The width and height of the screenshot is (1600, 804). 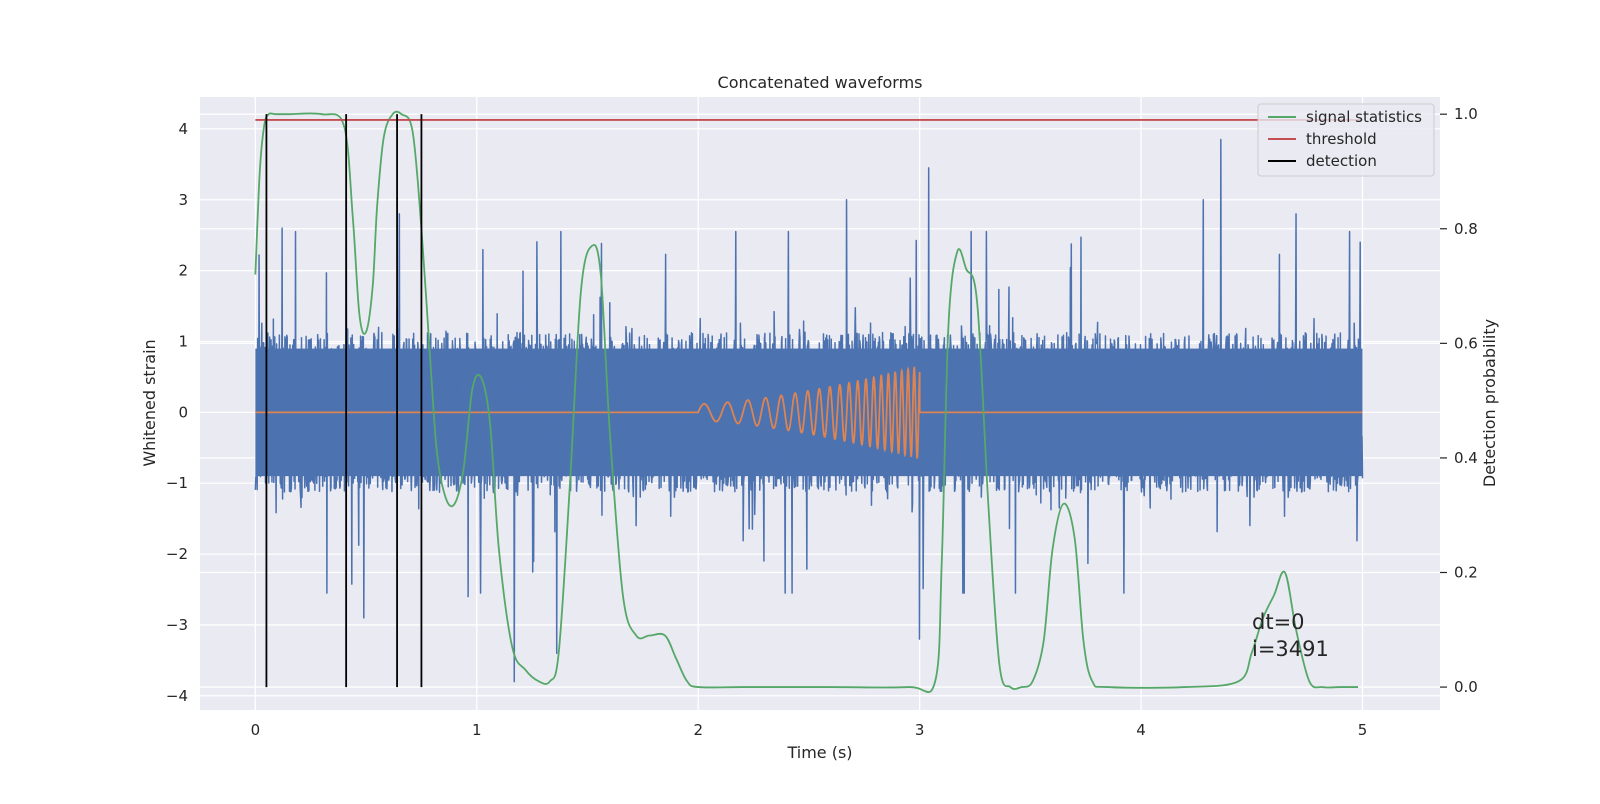 What do you see at coordinates (177, 625) in the screenshot?
I see `y-tick-label: −3` at bounding box center [177, 625].